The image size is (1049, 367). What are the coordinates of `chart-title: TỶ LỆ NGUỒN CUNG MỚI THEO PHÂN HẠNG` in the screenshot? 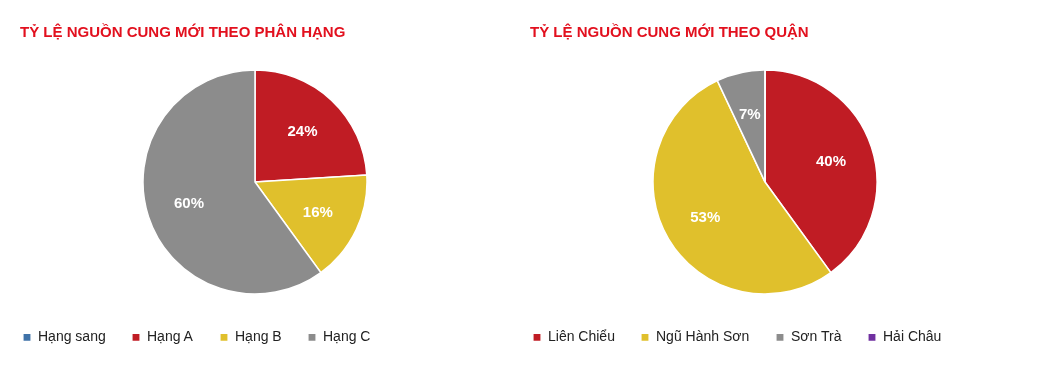 It's located at (183, 31).